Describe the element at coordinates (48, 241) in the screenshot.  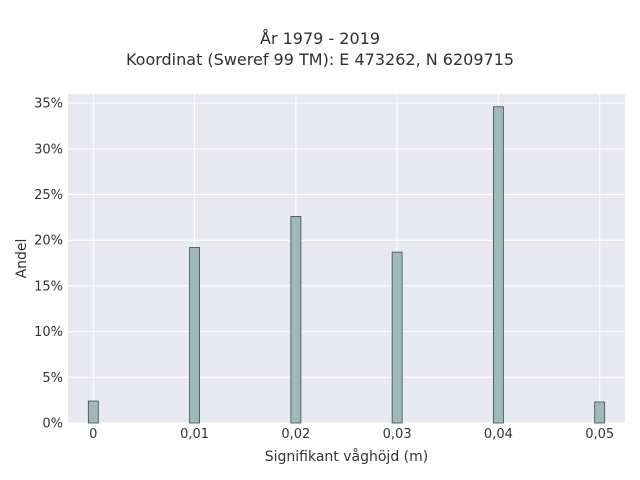
I see `y-tick-label: 20%` at that location.